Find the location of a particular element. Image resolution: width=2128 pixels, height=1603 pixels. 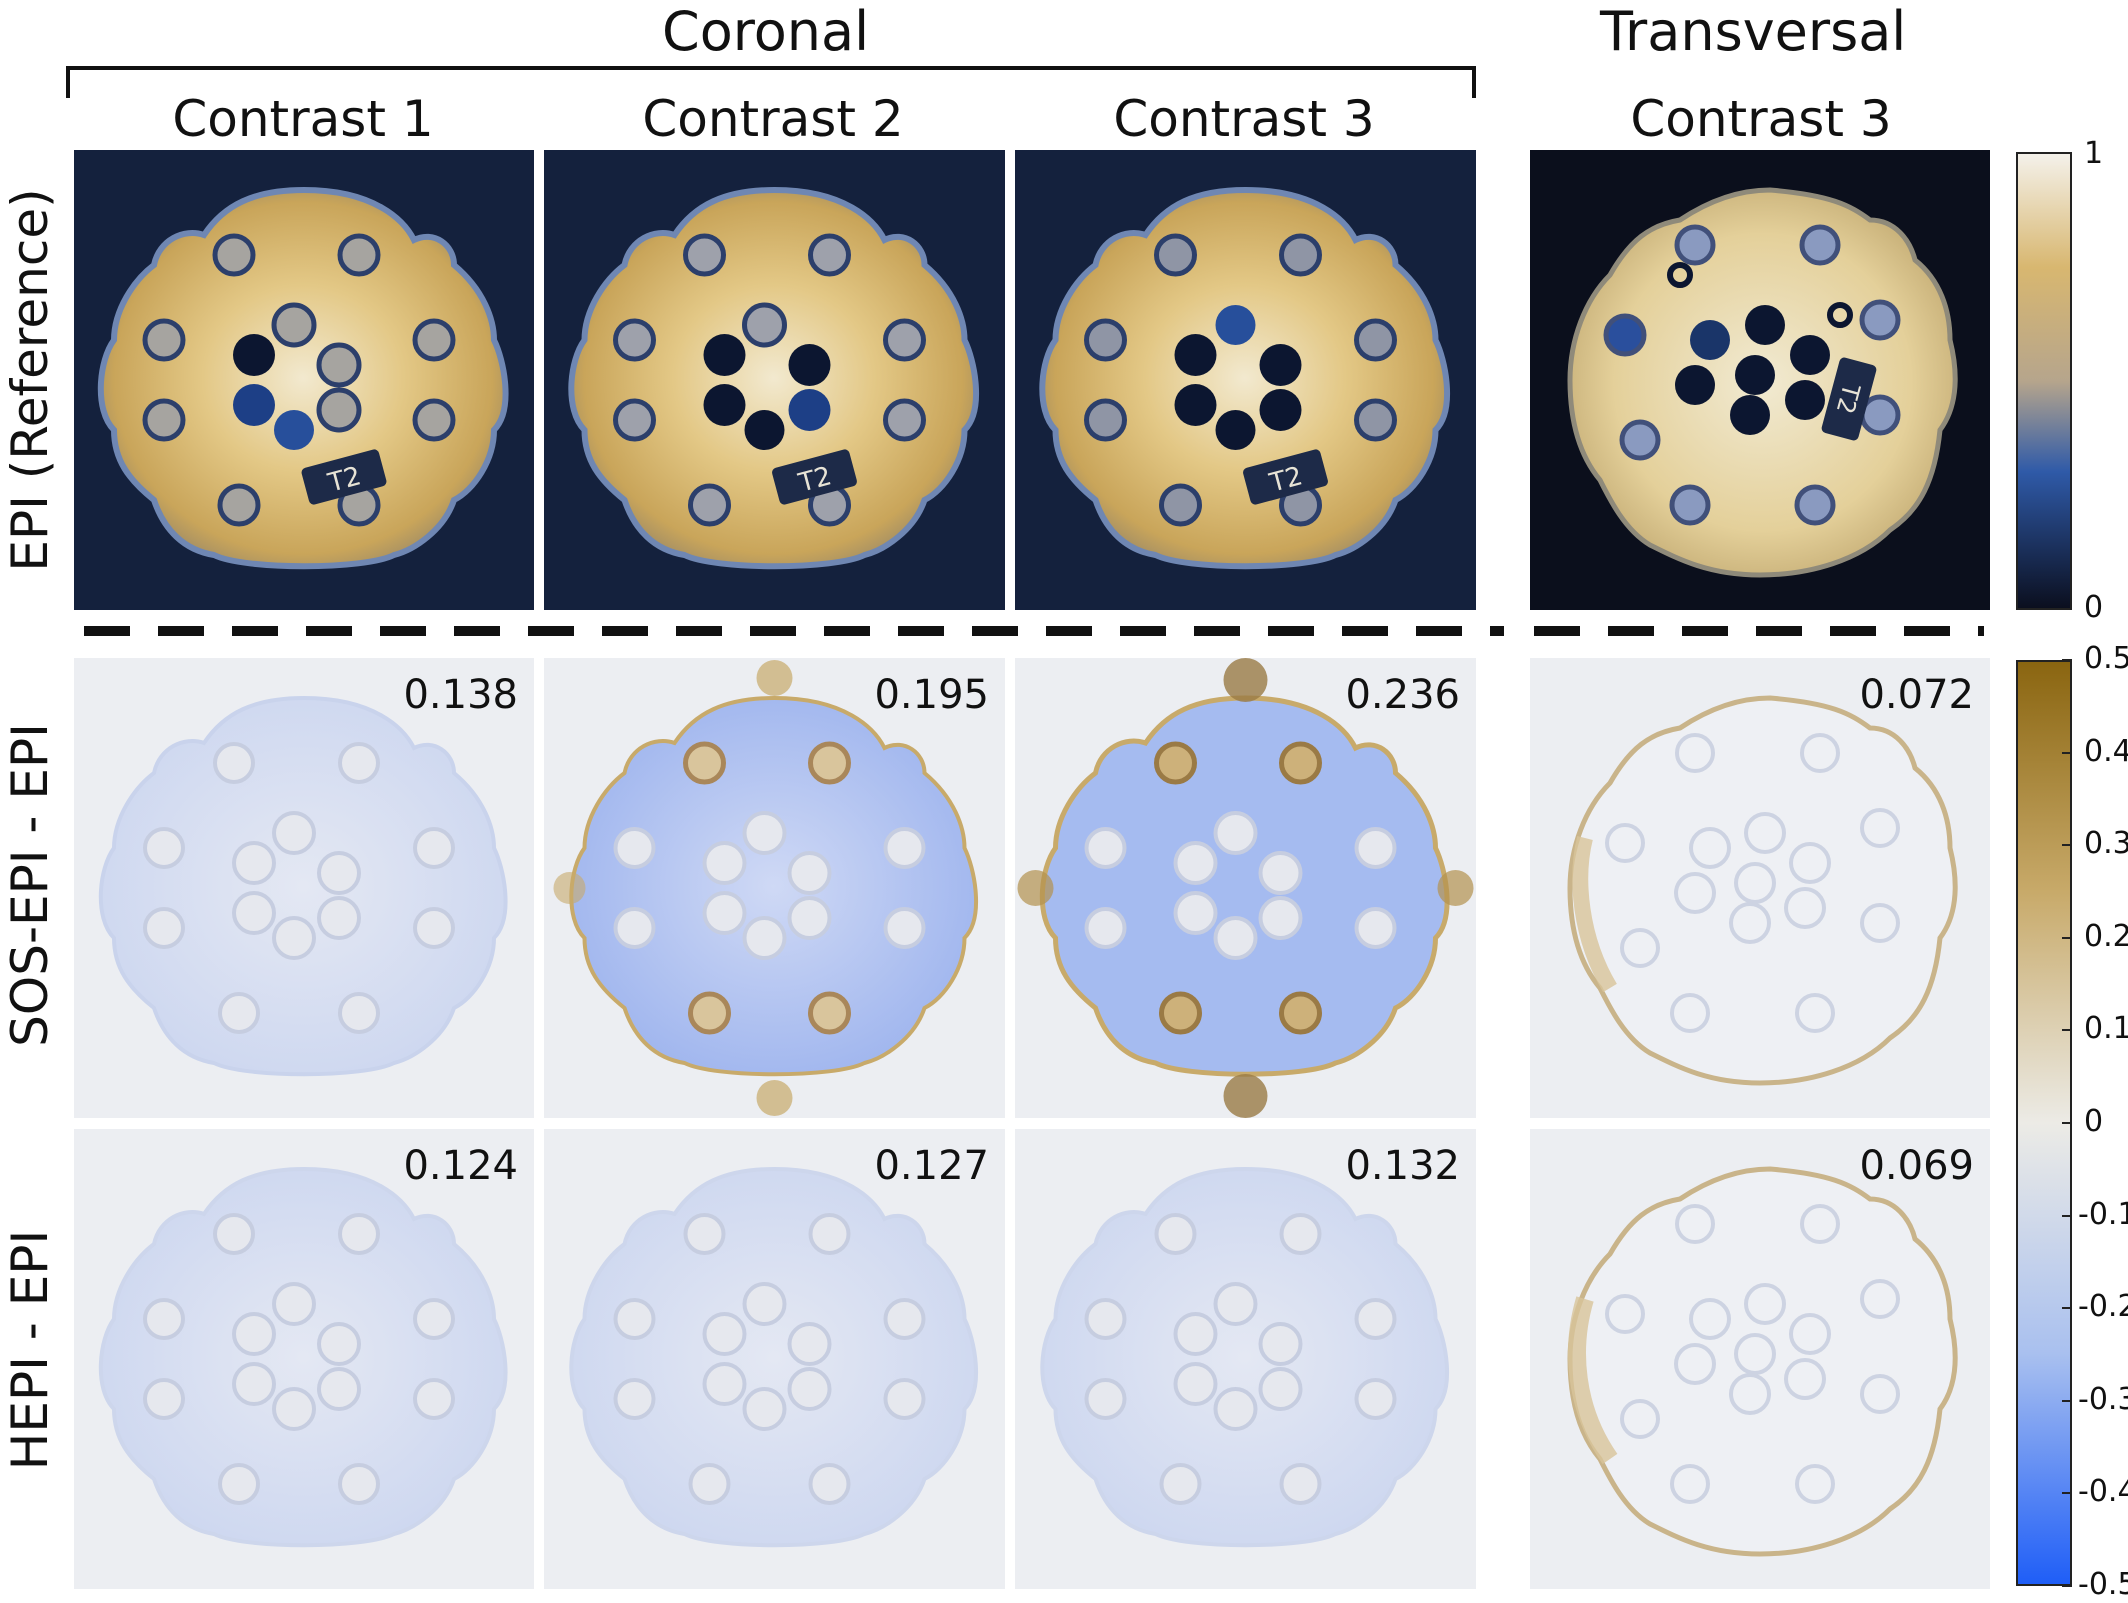

coronal-bracket is located at coordinates (771, 82).